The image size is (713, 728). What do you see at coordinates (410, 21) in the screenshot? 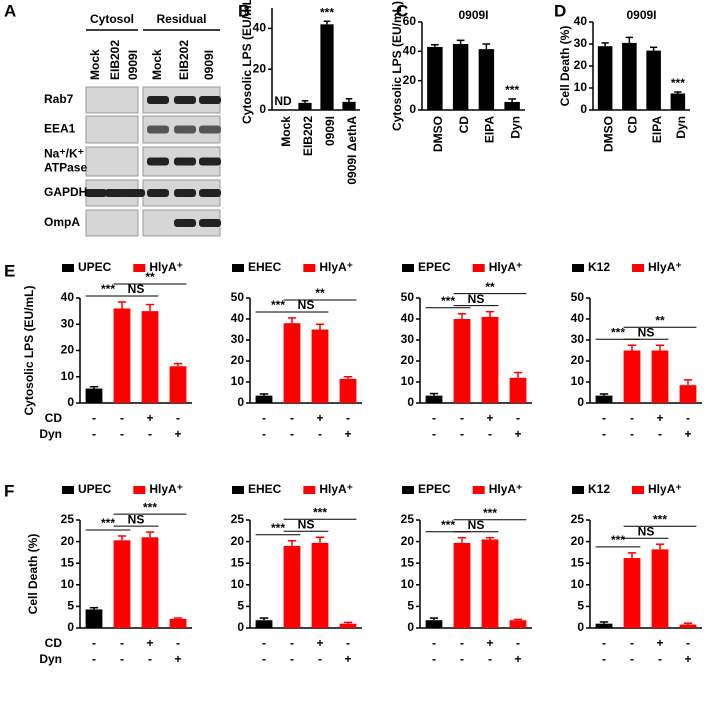
I see `y-tick-label: 60` at bounding box center [410, 21].